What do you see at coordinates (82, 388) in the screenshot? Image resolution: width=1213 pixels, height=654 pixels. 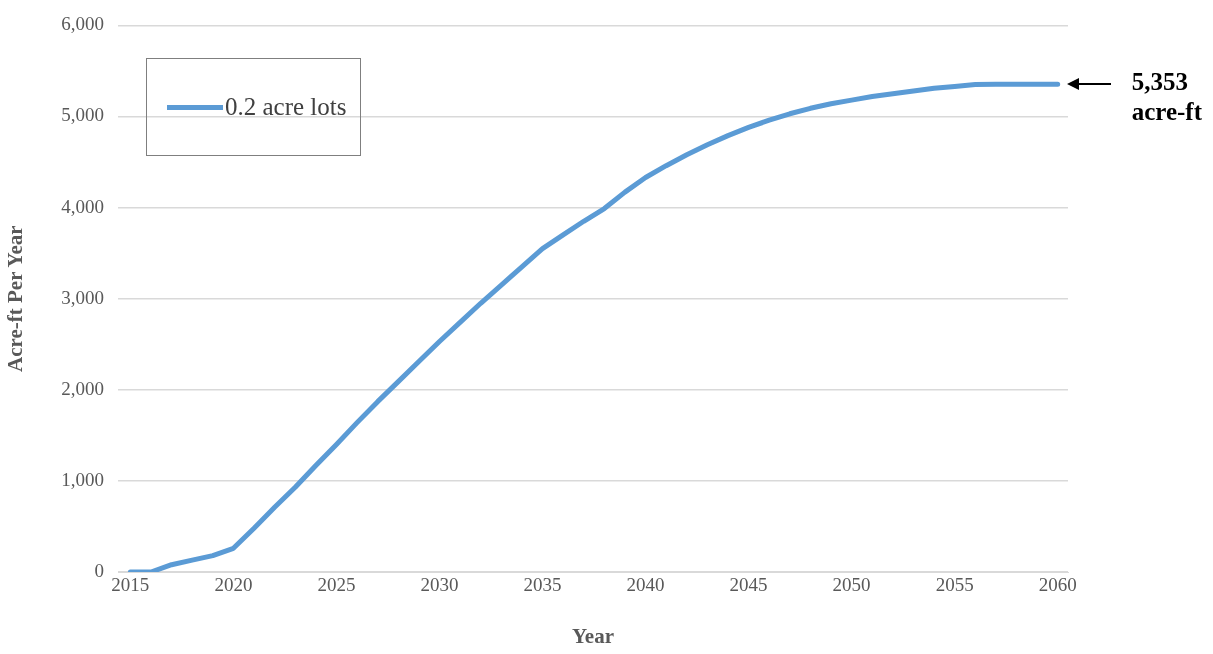 I see `y-tick-label: 2,000` at bounding box center [82, 388].